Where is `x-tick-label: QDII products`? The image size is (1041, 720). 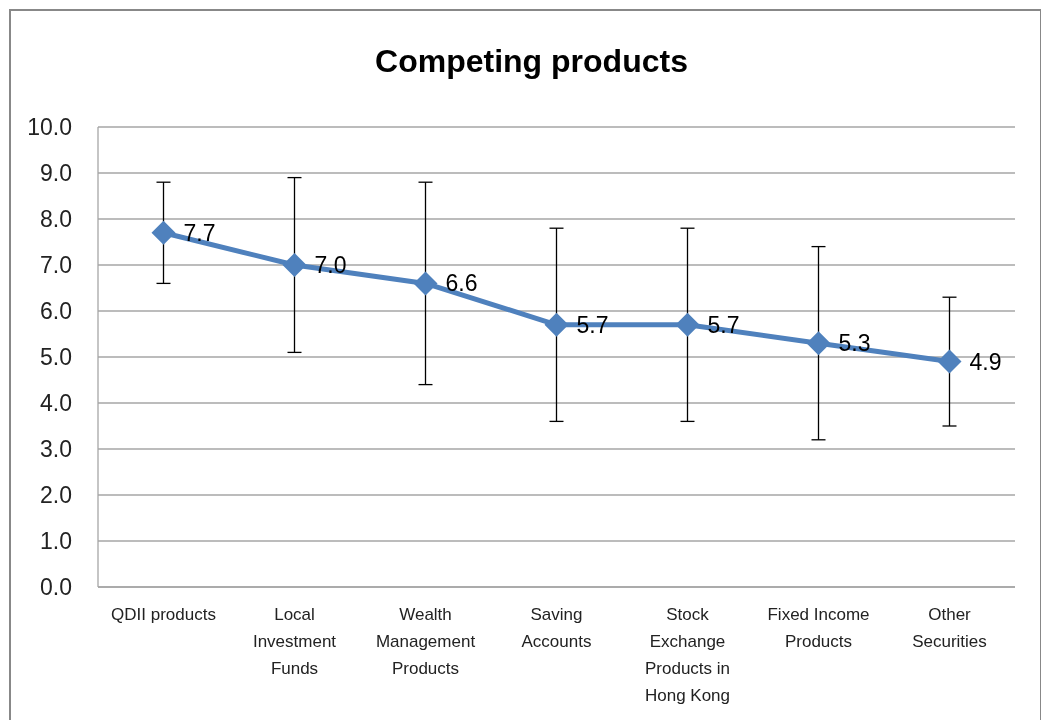
x-tick-label: QDII products is located at coordinates (163, 614).